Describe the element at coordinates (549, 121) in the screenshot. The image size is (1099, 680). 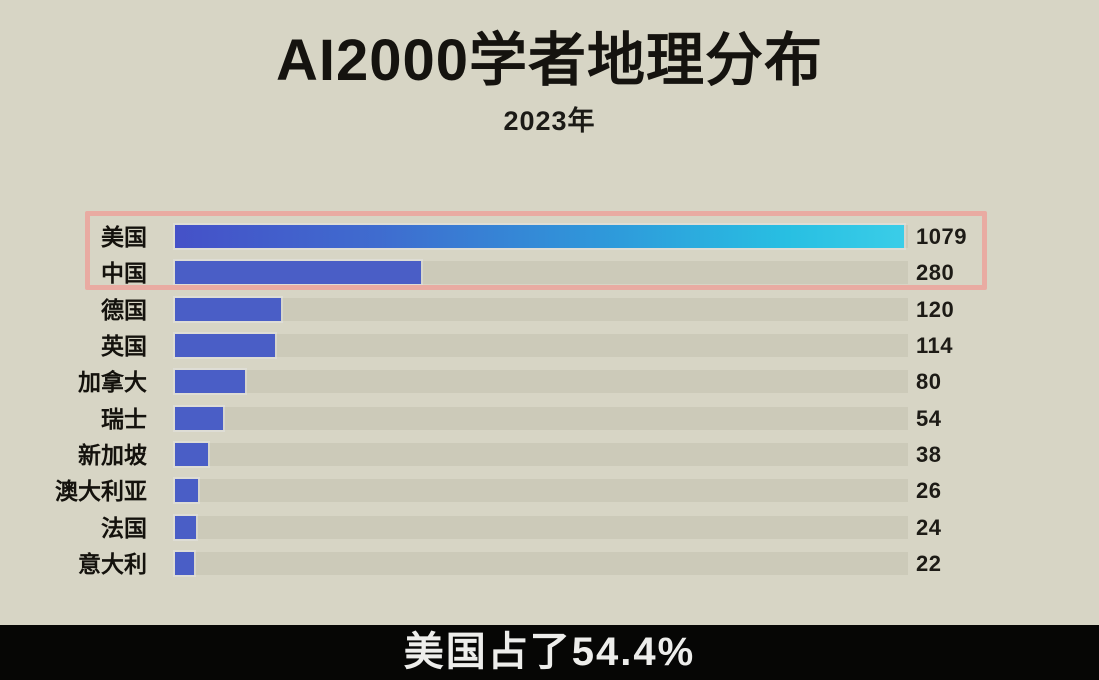
I see `page-subtitle: 2023年` at that location.